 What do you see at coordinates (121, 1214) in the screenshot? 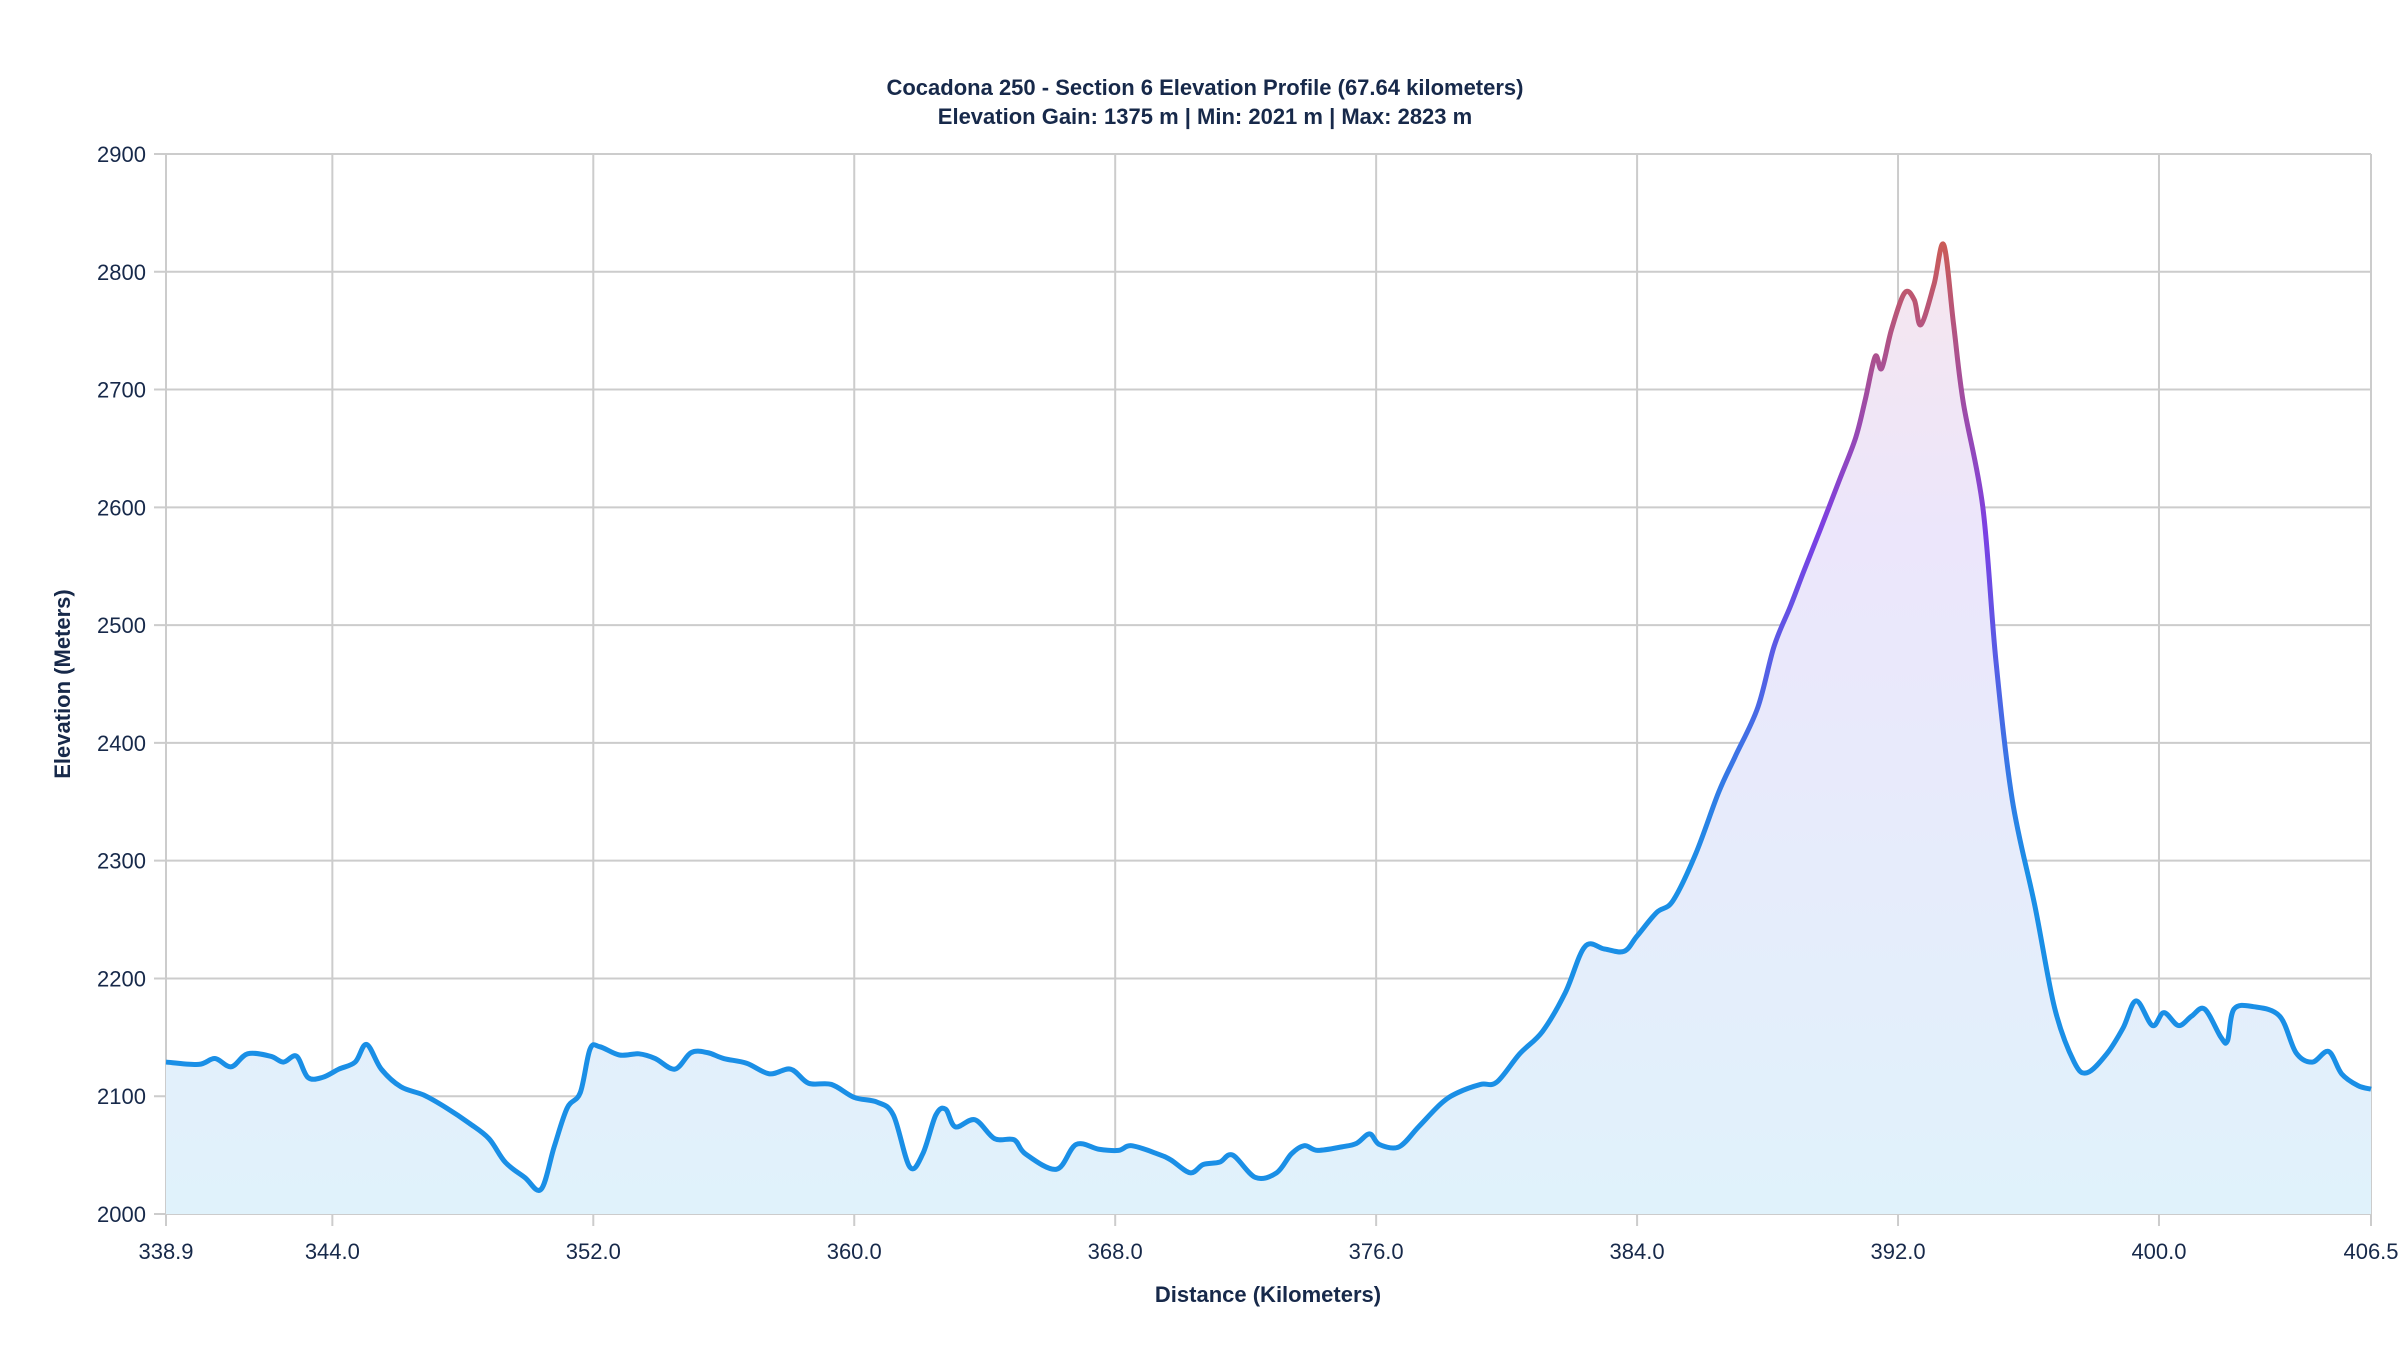
I see `y-tick-label: 2000` at bounding box center [121, 1214].